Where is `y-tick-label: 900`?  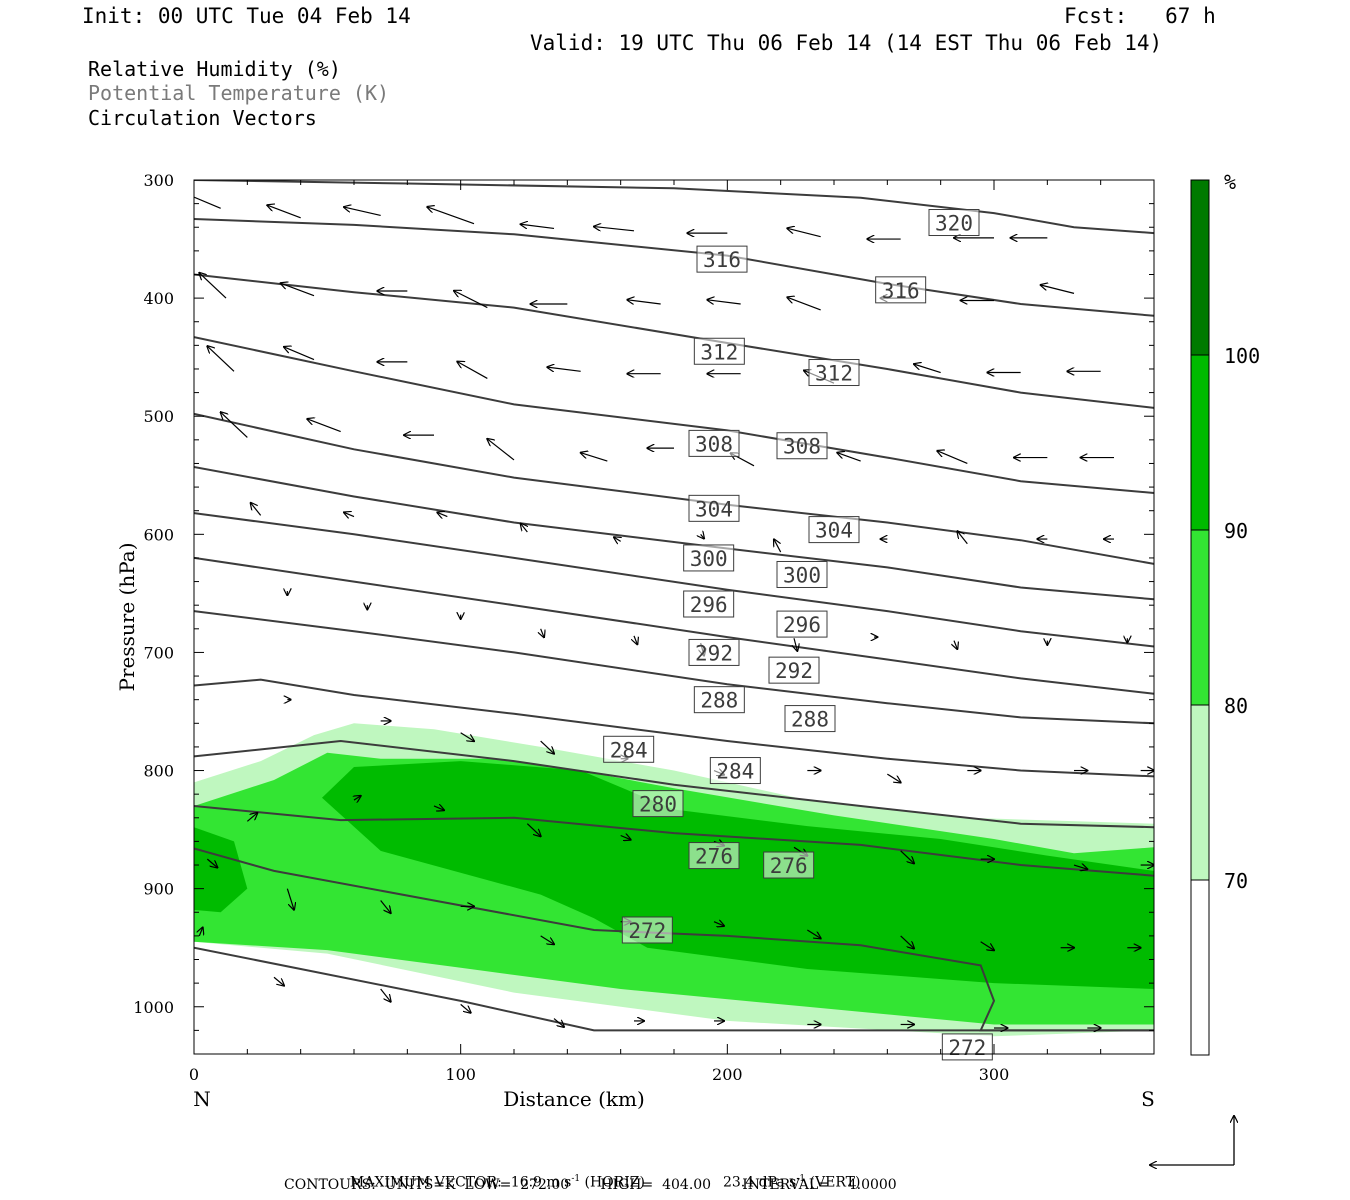 y-tick-label: 900 is located at coordinates (158, 889).